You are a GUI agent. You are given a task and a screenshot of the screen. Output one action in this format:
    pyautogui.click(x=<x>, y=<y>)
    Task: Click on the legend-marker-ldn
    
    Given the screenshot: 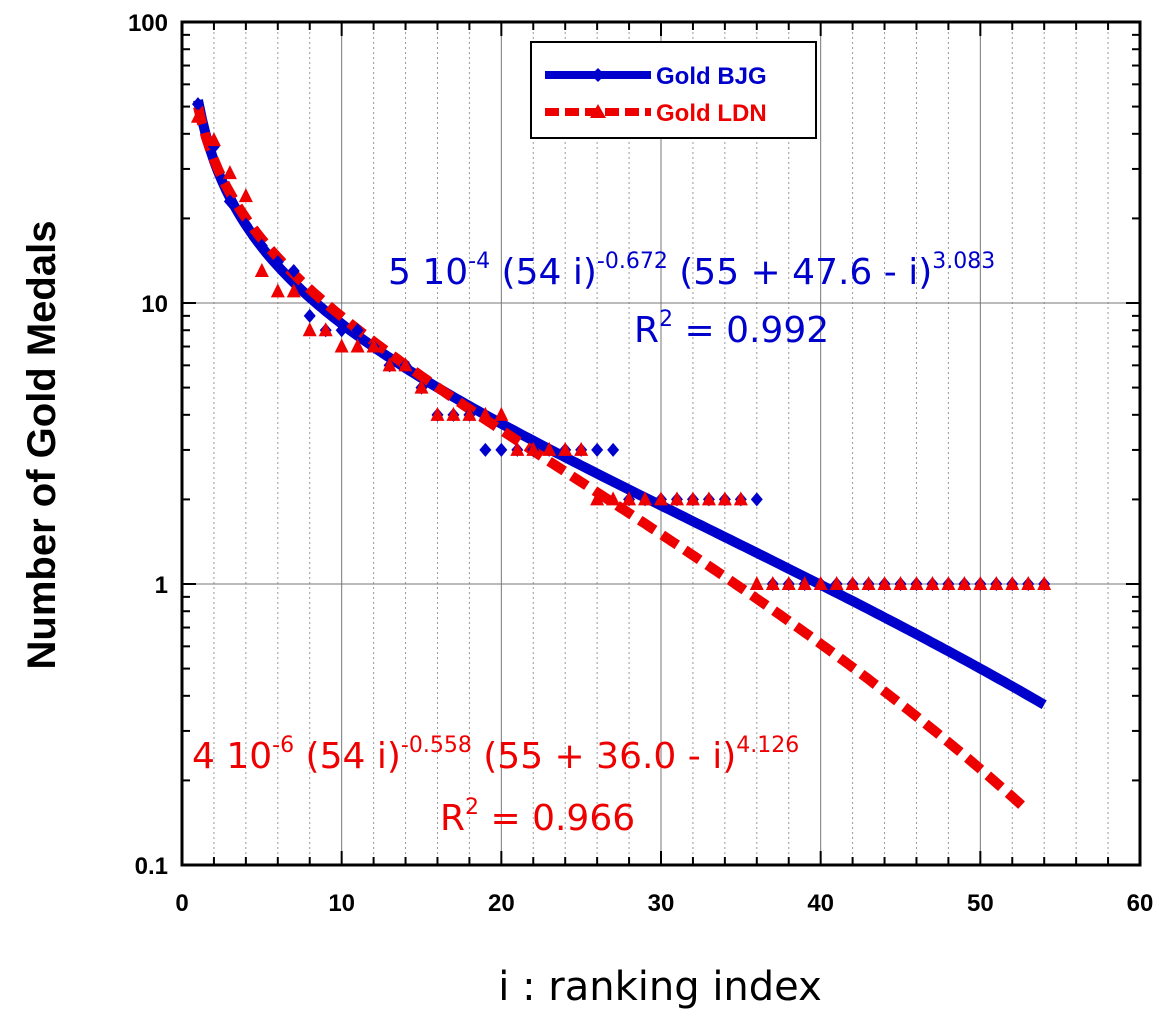 What is the action you would take?
    pyautogui.click(x=598, y=111)
    